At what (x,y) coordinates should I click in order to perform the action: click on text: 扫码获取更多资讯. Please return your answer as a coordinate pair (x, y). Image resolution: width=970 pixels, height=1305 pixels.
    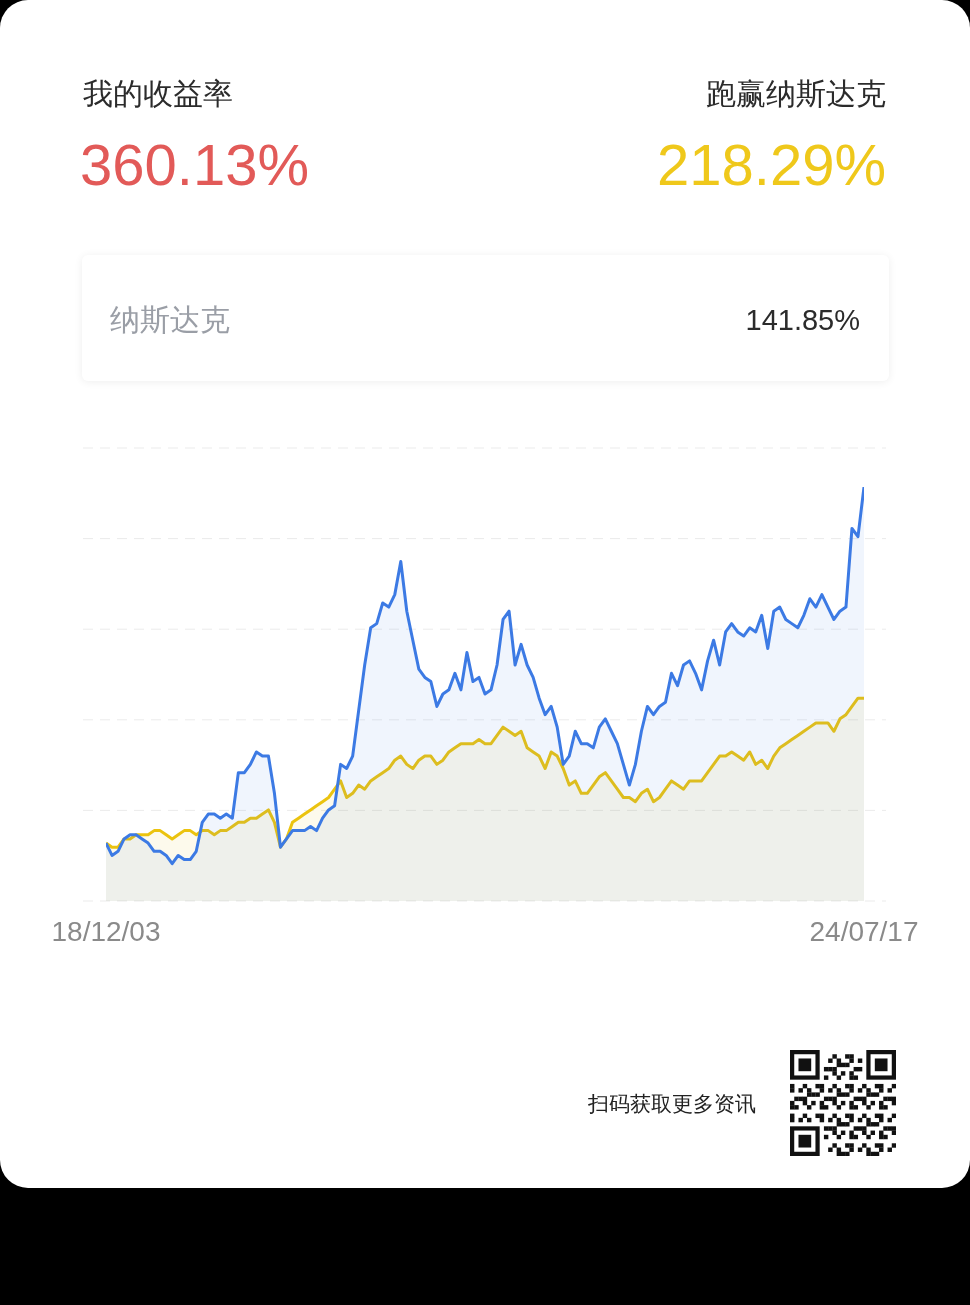
    Looking at the image, I should click on (672, 1103).